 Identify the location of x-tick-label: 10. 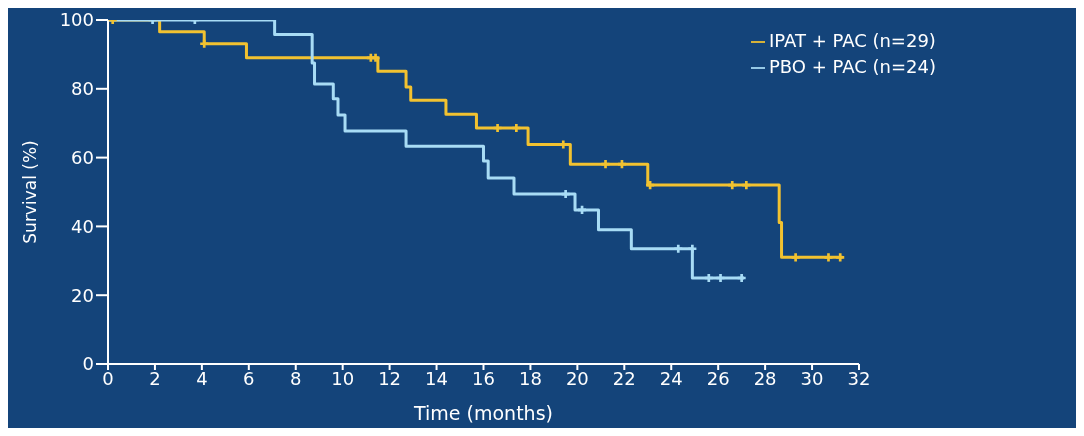
(343, 378).